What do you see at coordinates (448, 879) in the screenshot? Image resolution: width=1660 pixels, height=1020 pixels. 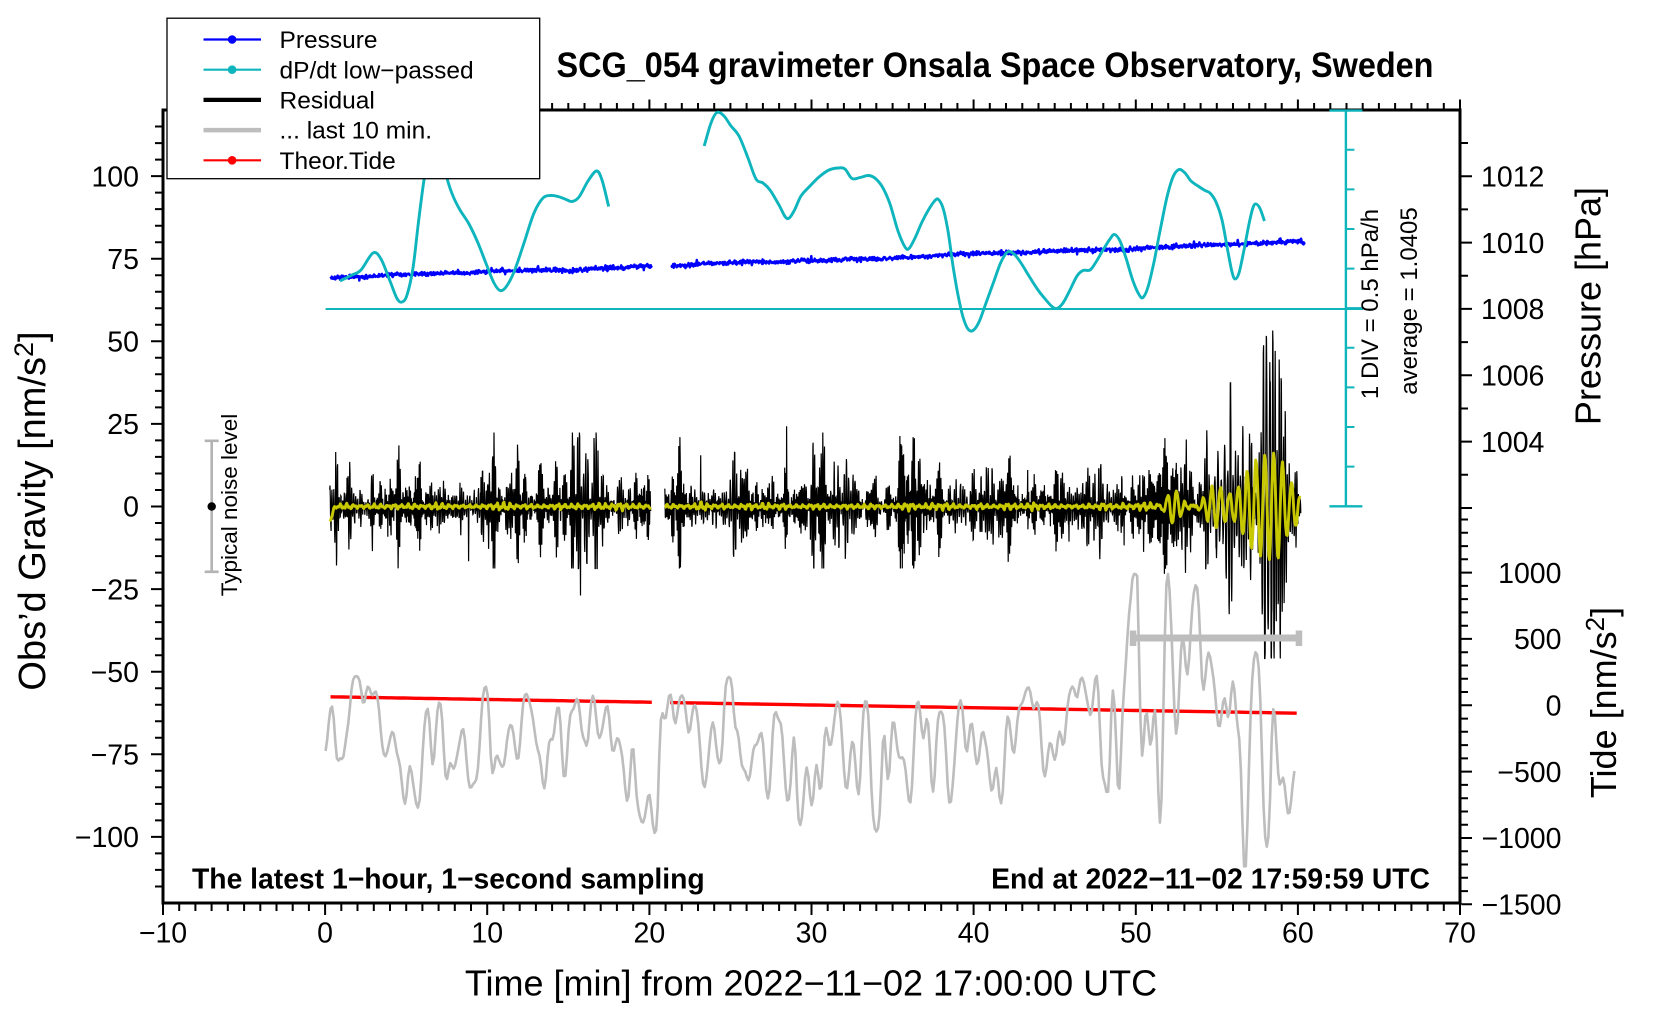 I see `svg-text:The latest 1−hour, 1−second sa: The latest 1−hour, 1−second sampling` at bounding box center [448, 879].